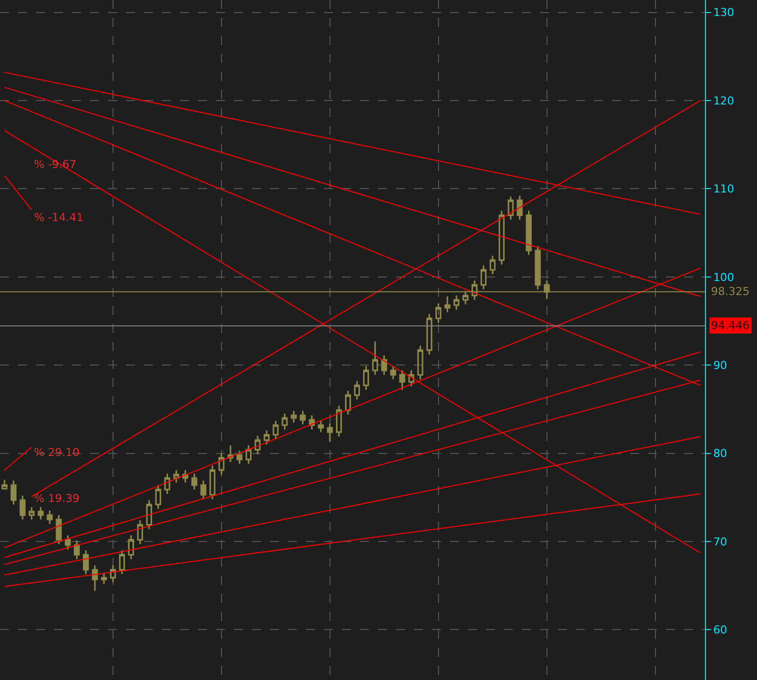 The width and height of the screenshot is (757, 680). I want to click on y-tick-label: 70, so click(720, 541).